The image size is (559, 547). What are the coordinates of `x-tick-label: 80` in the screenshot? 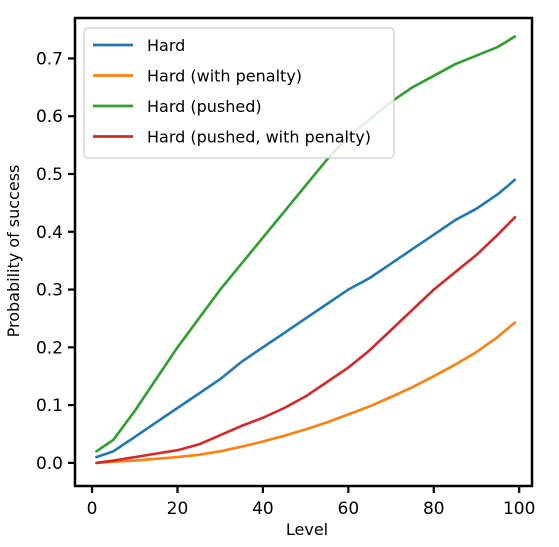 It's located at (434, 509).